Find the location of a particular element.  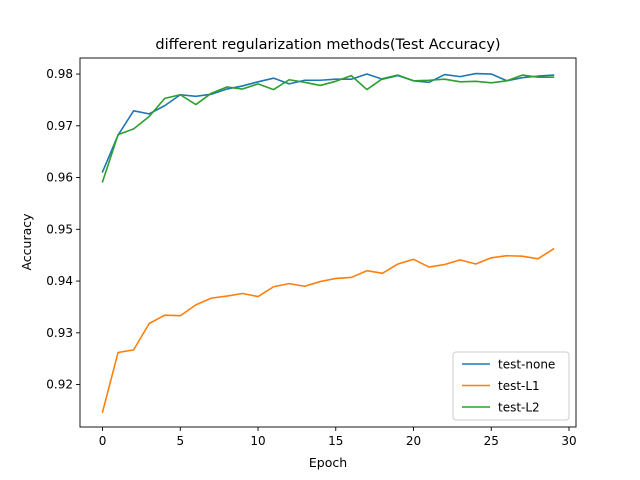

y-tick-label: 0.95 is located at coordinates (59, 229).